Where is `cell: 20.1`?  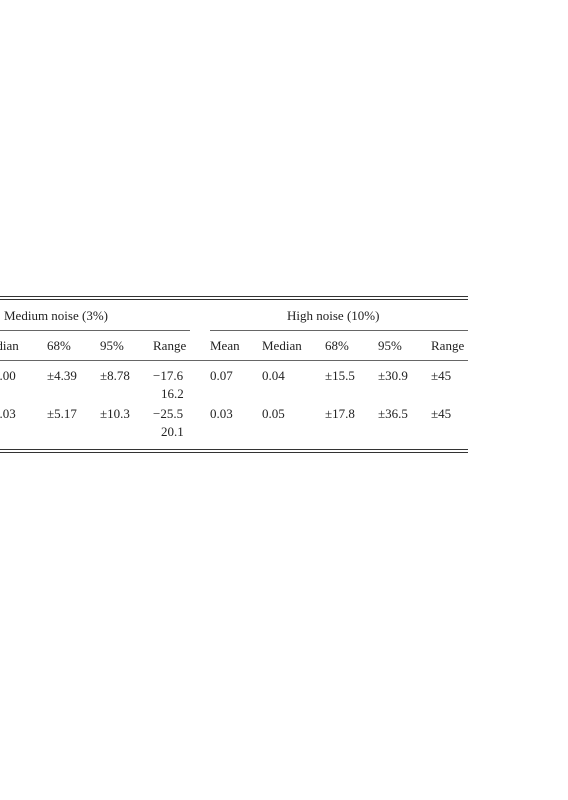
cell: 20.1 is located at coordinates (172, 431).